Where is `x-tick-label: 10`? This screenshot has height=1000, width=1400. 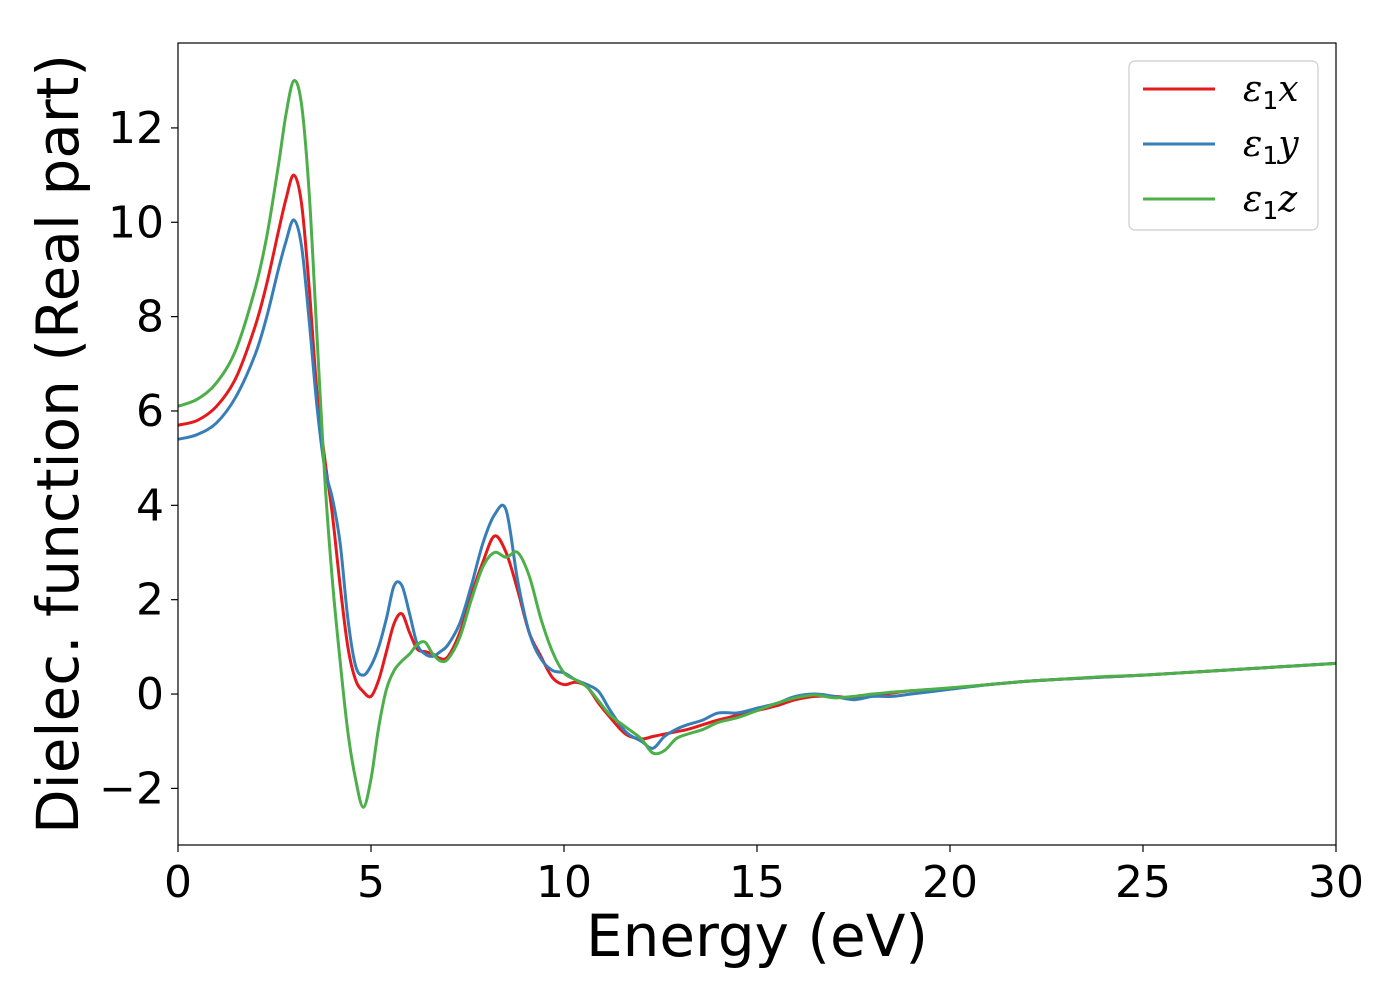
x-tick-label: 10 is located at coordinates (564, 882).